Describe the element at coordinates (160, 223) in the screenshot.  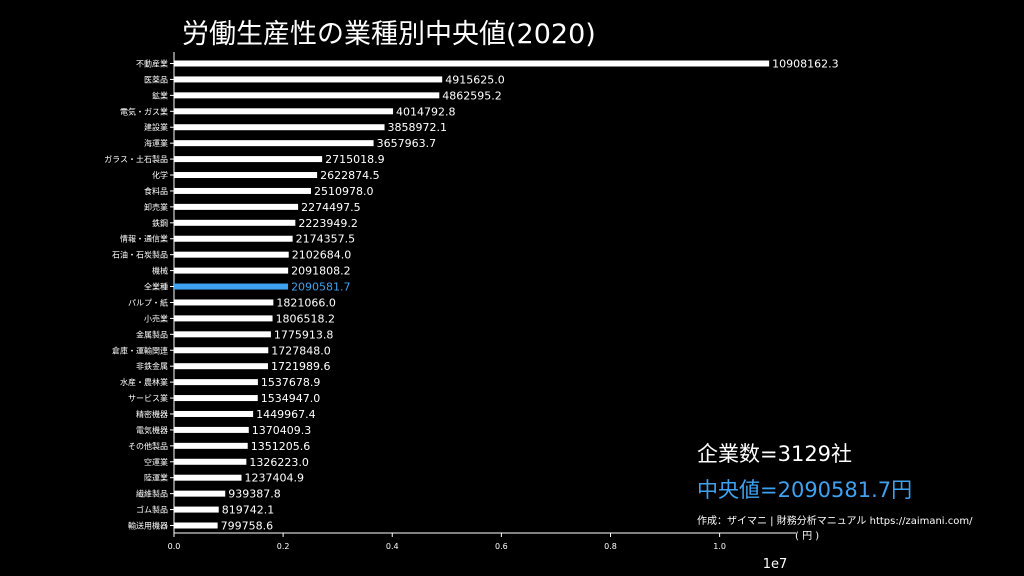
I see `category-label: 鉄鋼` at that location.